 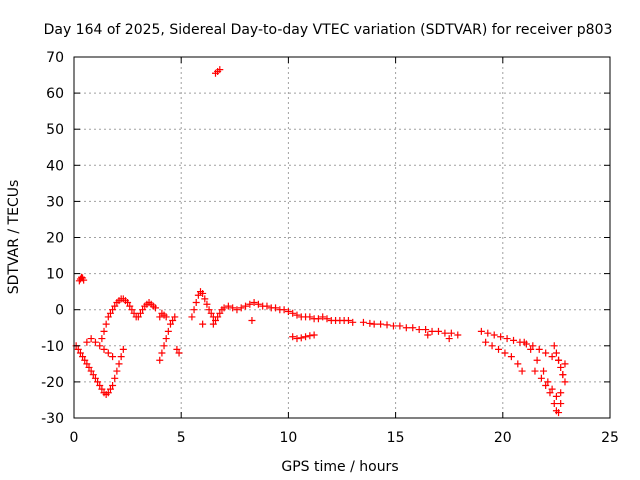 I want to click on y-tick-label: -20, so click(x=52, y=383).